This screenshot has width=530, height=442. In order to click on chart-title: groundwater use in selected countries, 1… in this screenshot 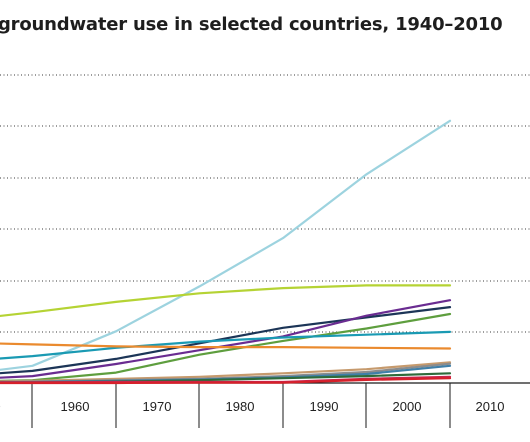, I will do `click(251, 24)`.